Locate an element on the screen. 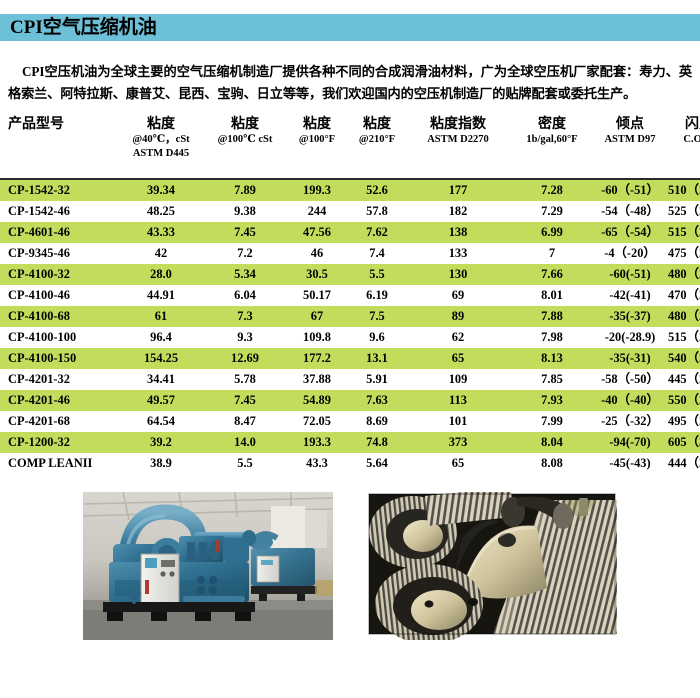  column-header-viscosity-100f: 粘度 @100°F is located at coordinates (317, 149).